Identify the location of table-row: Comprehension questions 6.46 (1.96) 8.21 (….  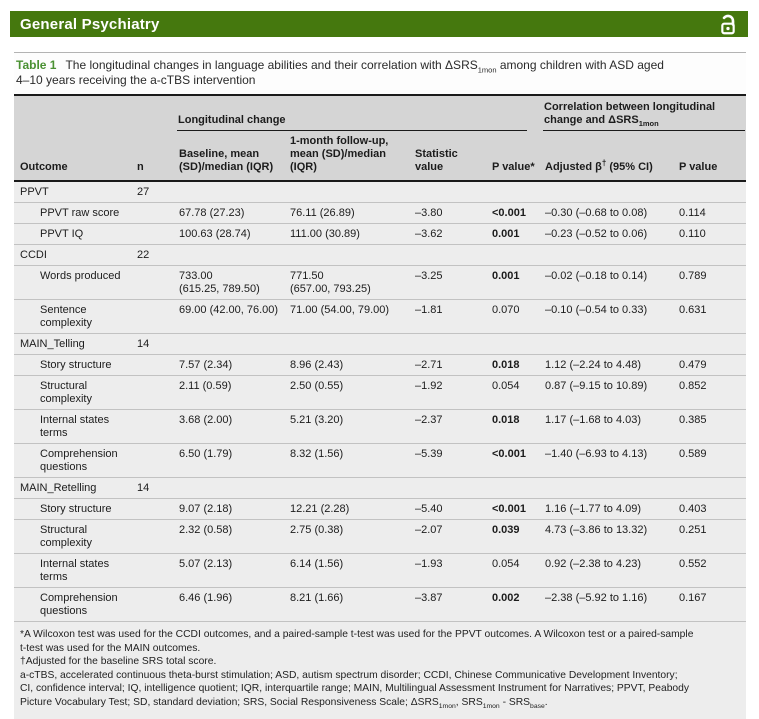
(380, 604).